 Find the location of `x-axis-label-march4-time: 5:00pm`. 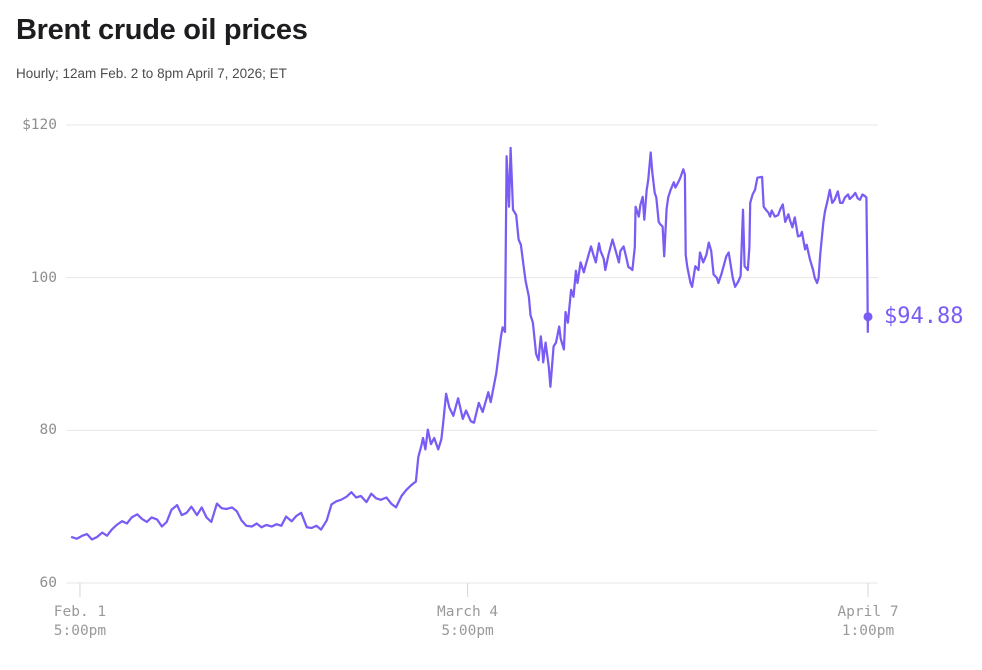

x-axis-label-march4-time: 5:00pm is located at coordinates (467, 631).